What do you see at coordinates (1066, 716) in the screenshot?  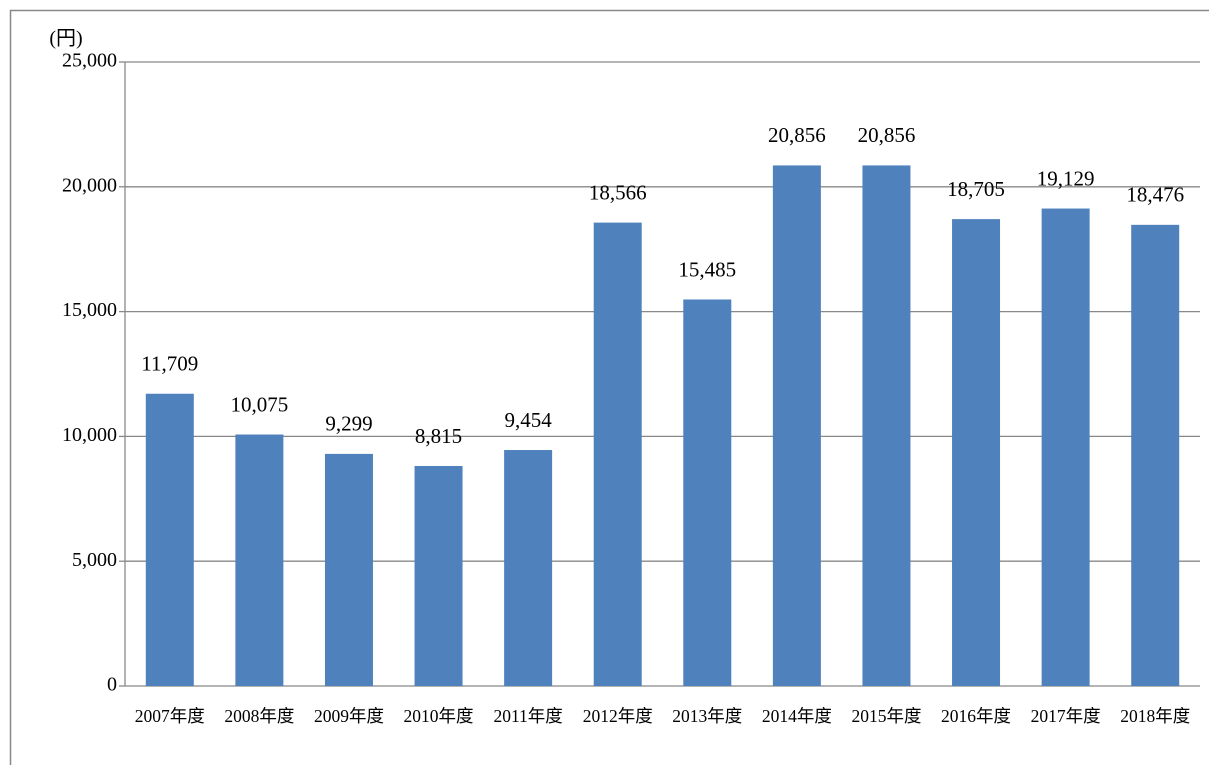 I see `x-tick-label: 2017年度` at bounding box center [1066, 716].